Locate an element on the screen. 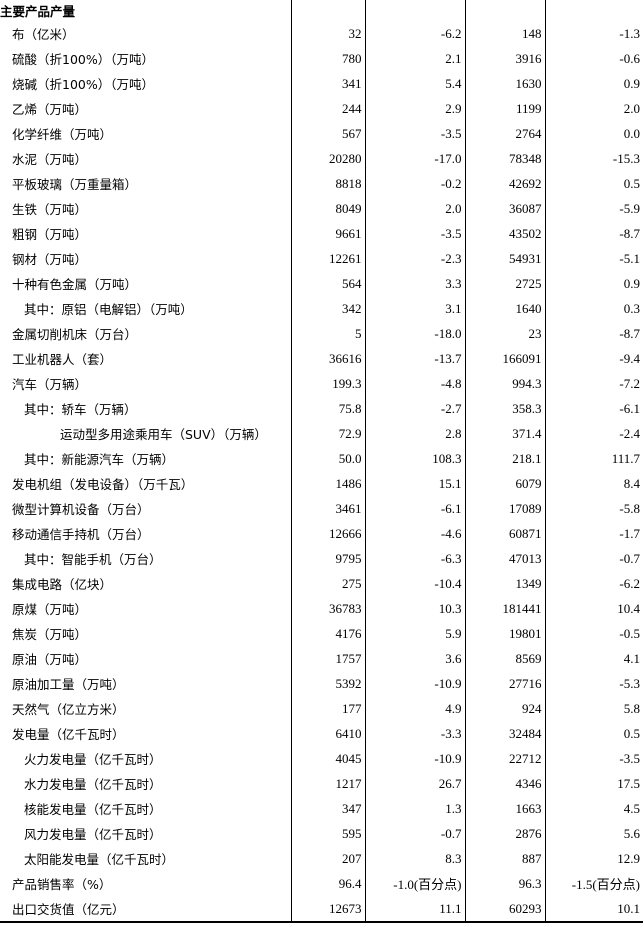  month-value: 8818 is located at coordinates (327, 183).